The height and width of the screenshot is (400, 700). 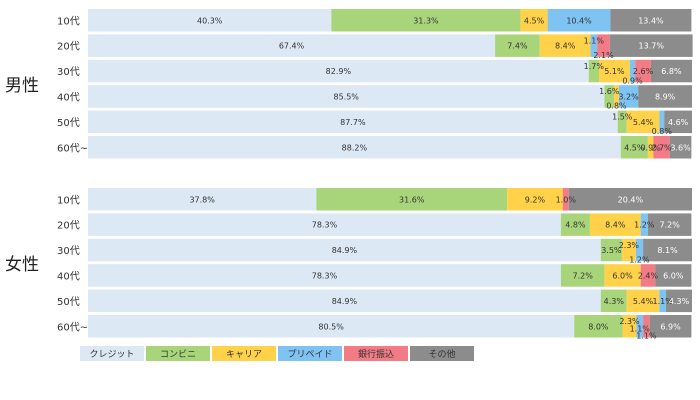 I want to click on data-label: 20.4%, so click(x=631, y=199).